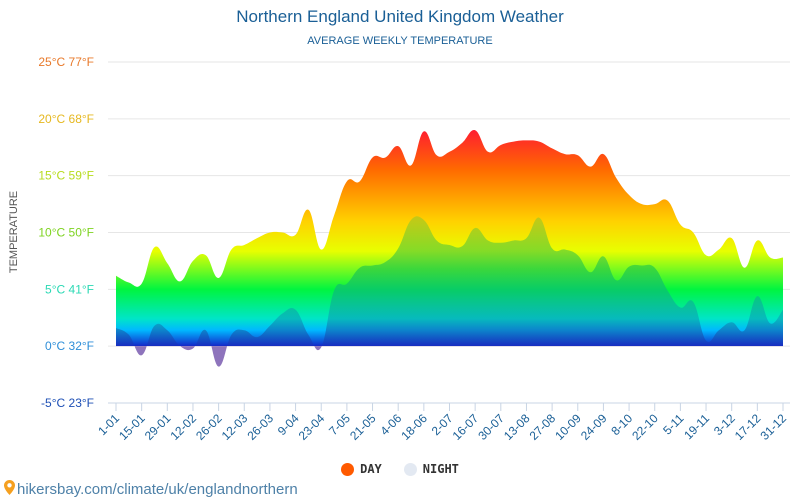 The width and height of the screenshot is (800, 500). I want to click on legend-item-day: DAY, so click(361, 469).